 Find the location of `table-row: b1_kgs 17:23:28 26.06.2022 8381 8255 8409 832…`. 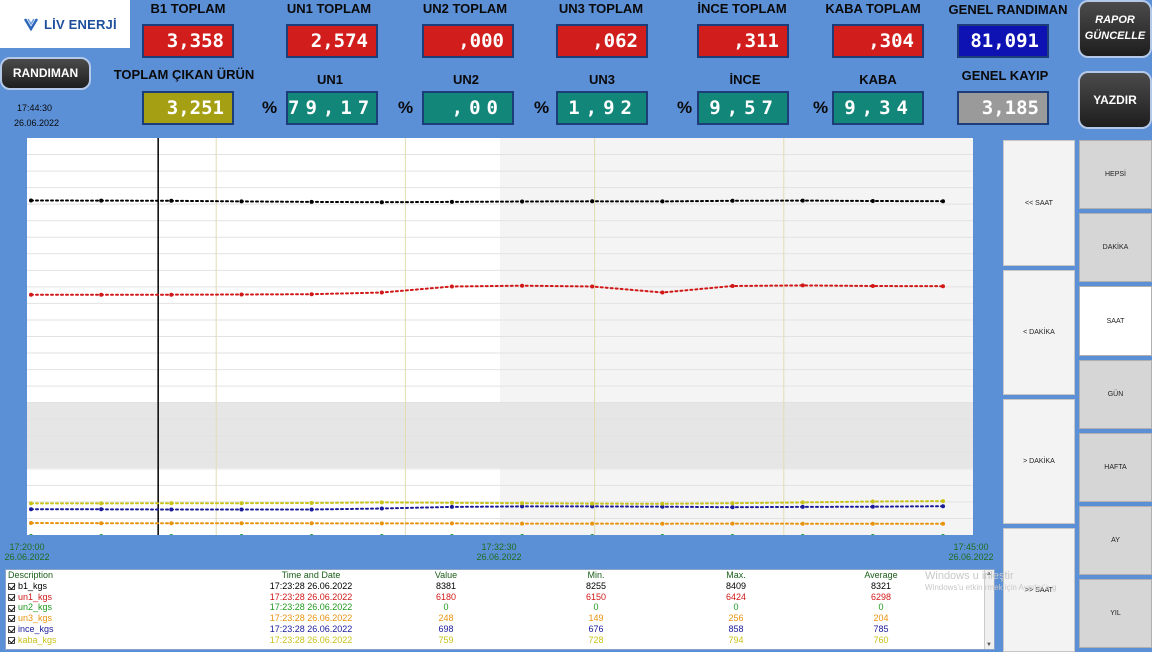

table-row: b1_kgs 17:23:28 26.06.2022 8381 8255 8409 832… is located at coordinates (500, 586).